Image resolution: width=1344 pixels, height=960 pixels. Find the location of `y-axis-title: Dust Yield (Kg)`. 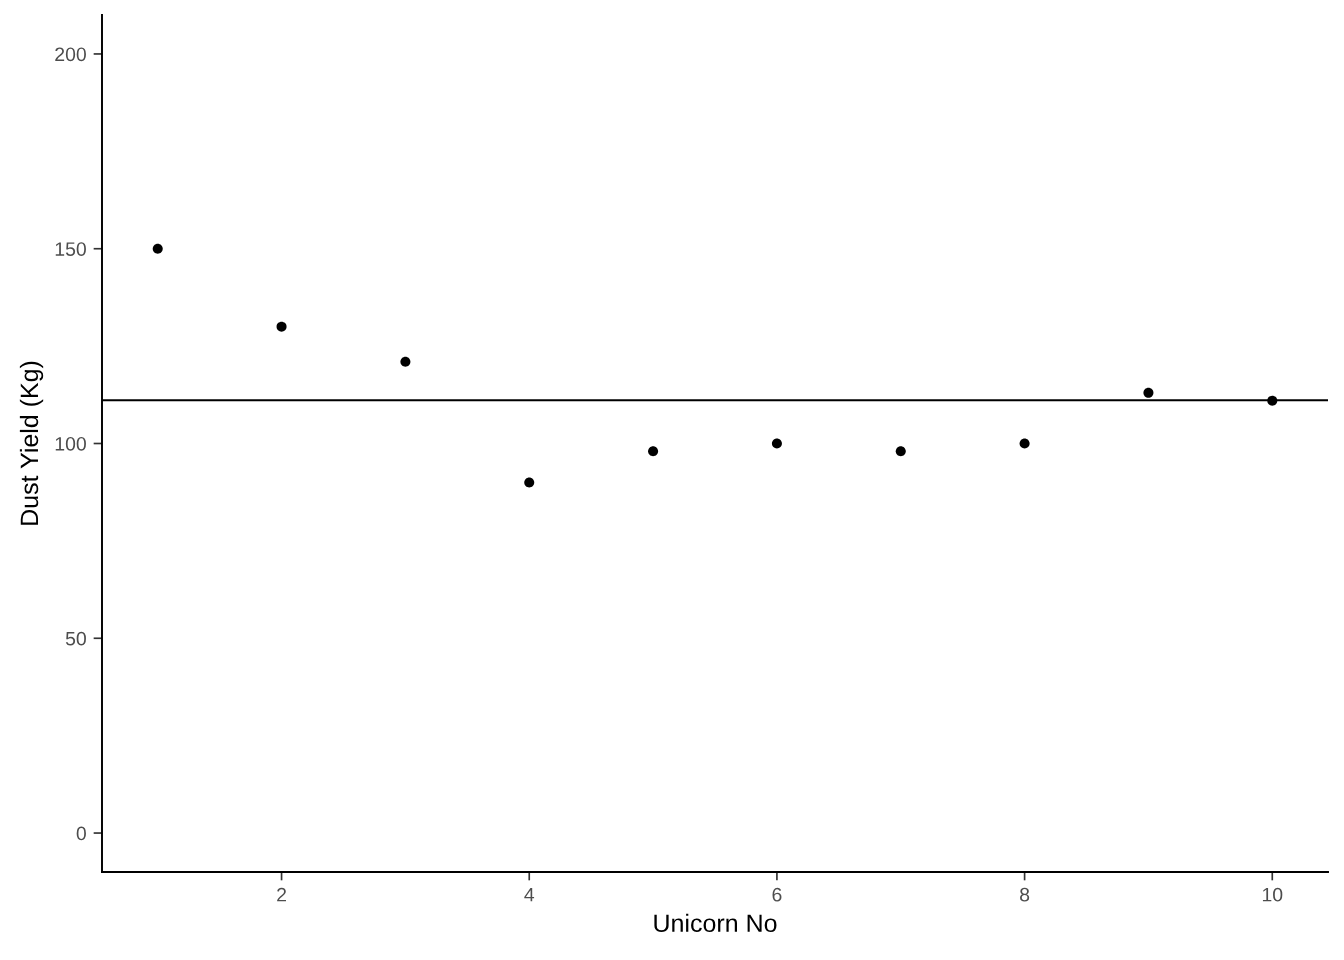

y-axis-title: Dust Yield (Kg) is located at coordinates (31, 443).